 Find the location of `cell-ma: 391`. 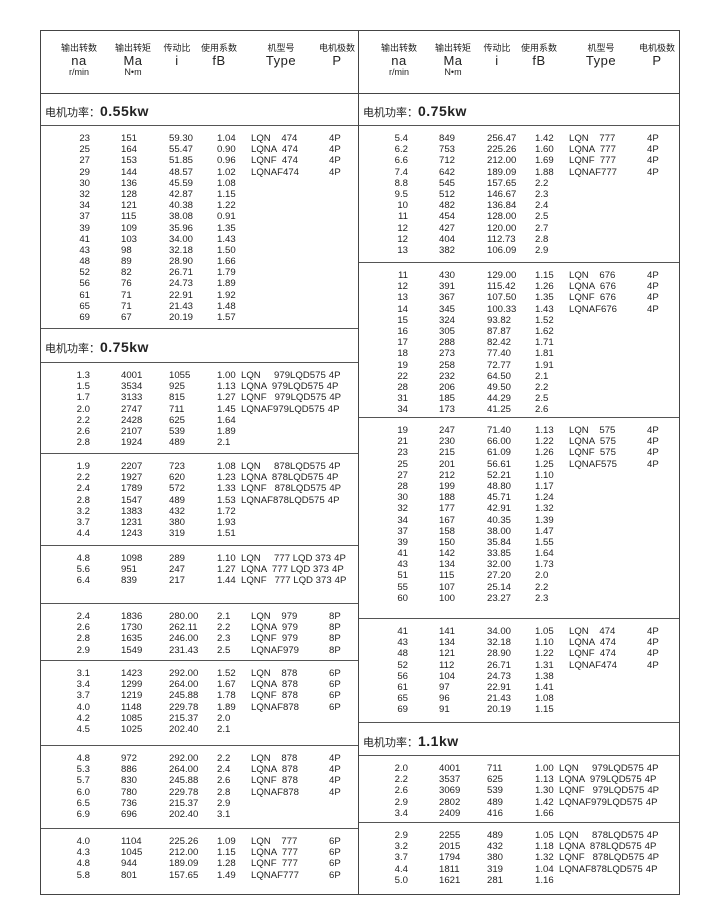

cell-ma: 391 is located at coordinates (447, 287).